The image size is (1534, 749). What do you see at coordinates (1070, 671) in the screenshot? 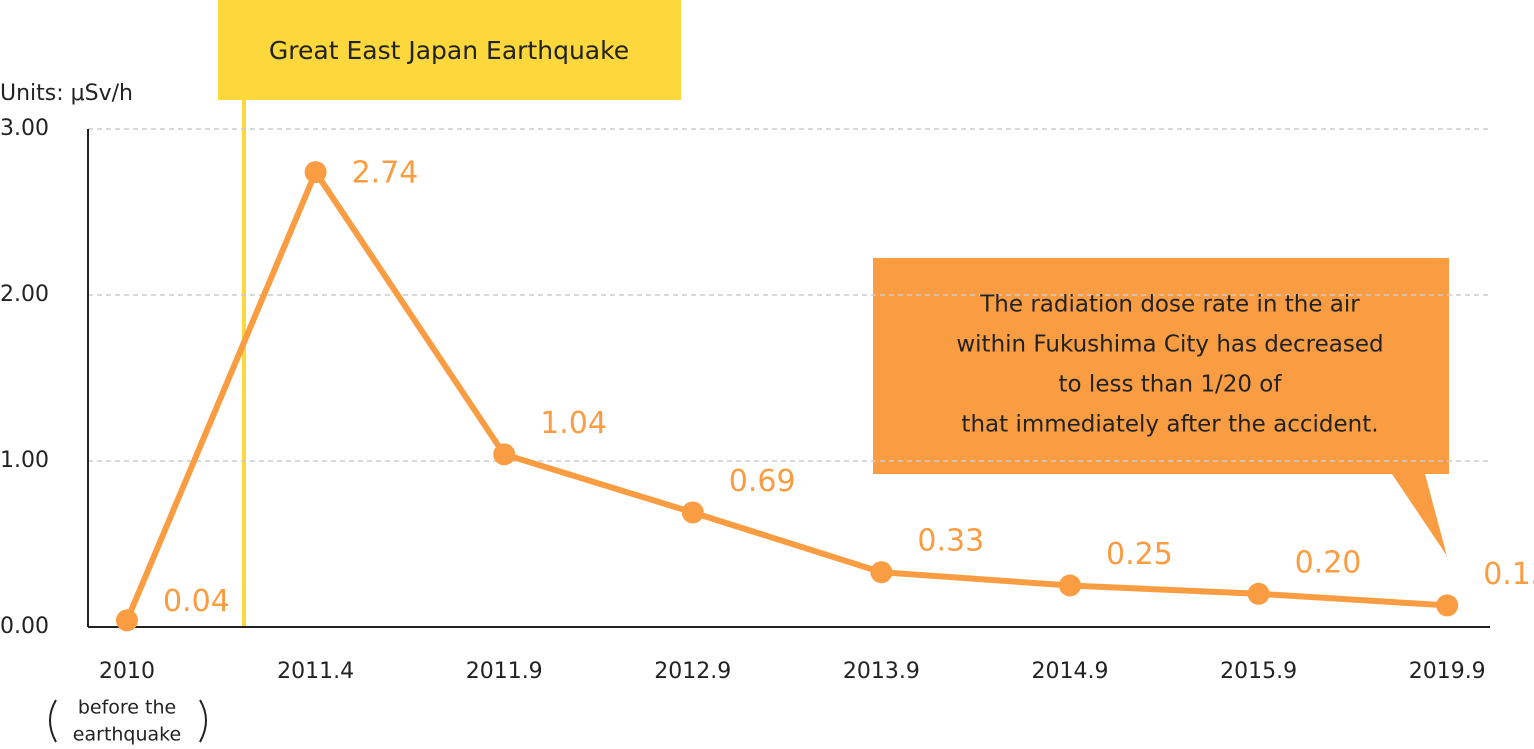
I see `x-tick-label: 2014.9` at bounding box center [1070, 671].